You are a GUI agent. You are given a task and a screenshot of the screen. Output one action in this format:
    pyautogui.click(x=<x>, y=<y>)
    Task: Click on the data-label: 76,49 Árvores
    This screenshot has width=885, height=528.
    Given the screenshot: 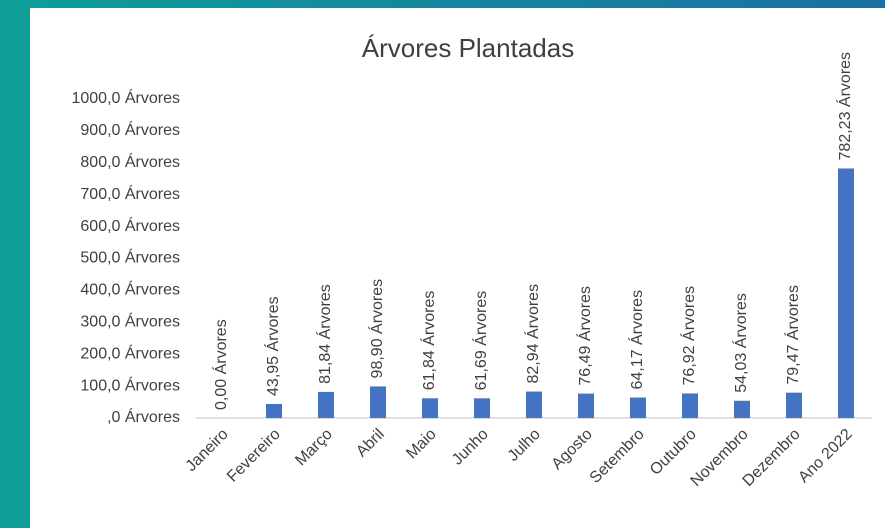 What is the action you would take?
    pyautogui.click(x=584, y=336)
    